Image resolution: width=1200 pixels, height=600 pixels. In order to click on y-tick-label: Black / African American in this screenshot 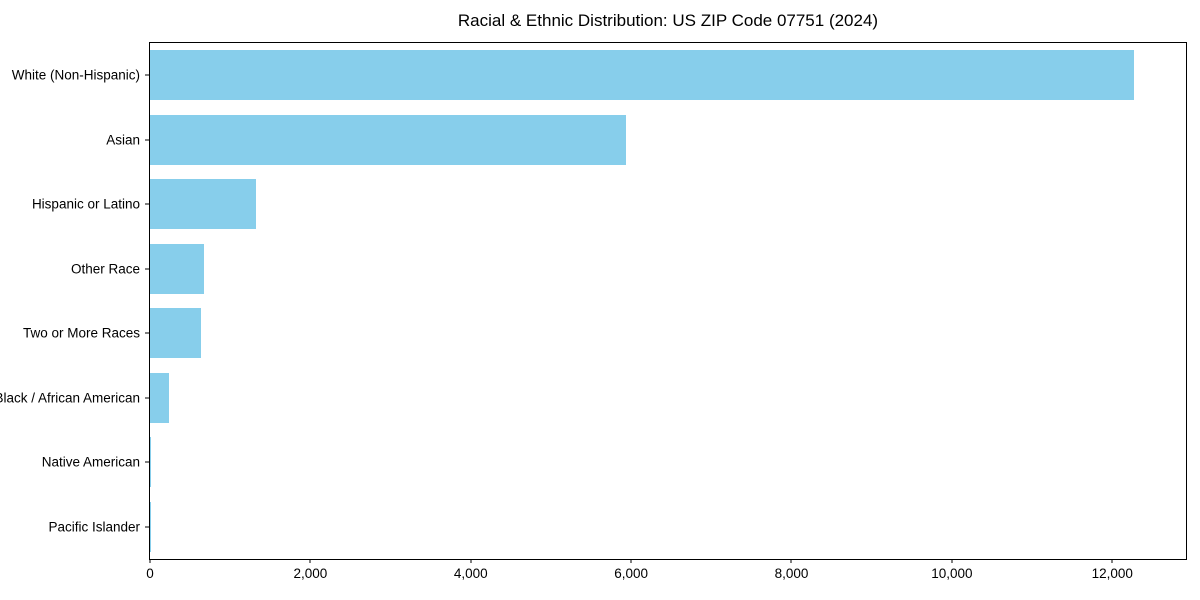, I will do `click(70, 398)`.